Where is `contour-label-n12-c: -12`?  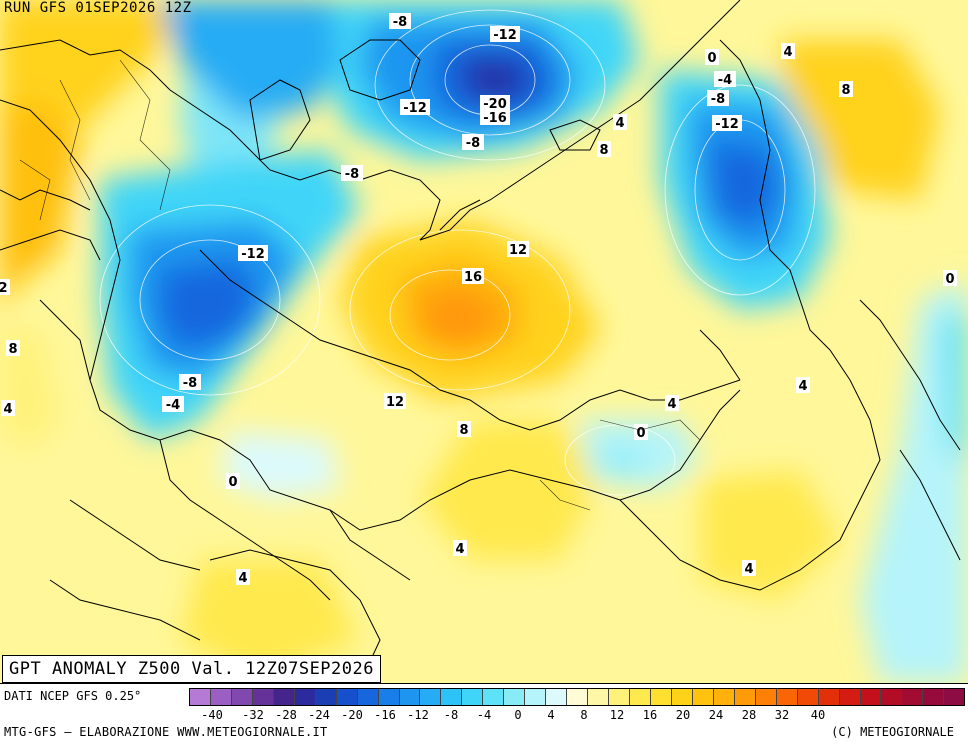
contour-label-n12-c: -12 is located at coordinates (727, 123).